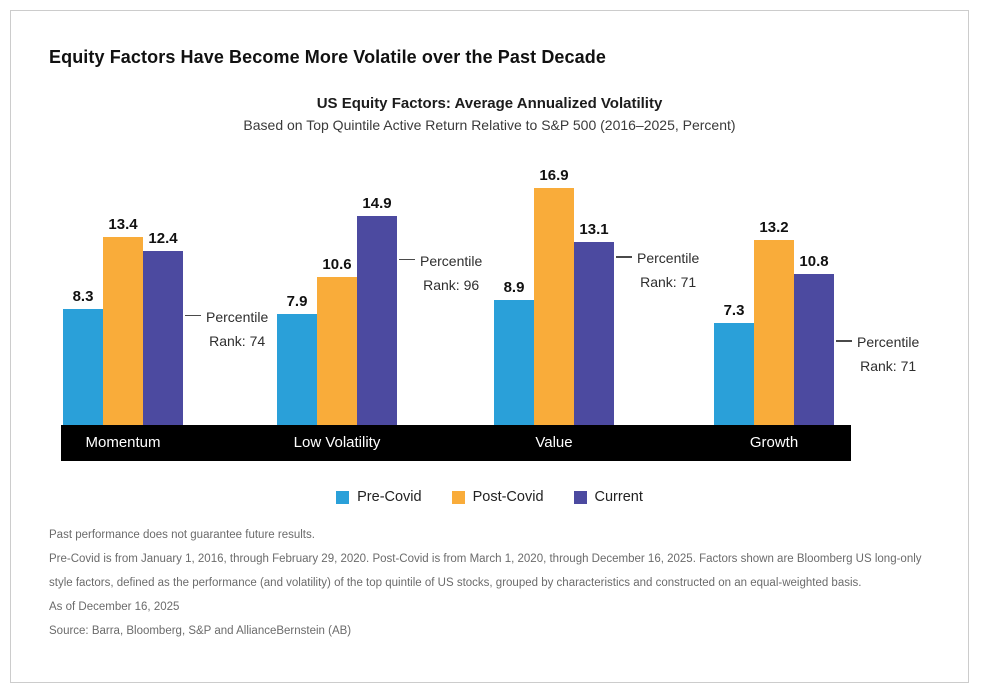  I want to click on bar-column: 13.4, so click(123, 320).